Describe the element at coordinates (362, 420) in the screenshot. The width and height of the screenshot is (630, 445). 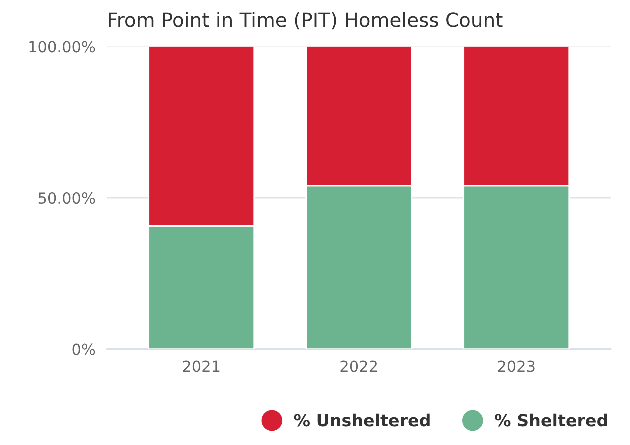
I see `legend-label: % Unsheltered` at that location.